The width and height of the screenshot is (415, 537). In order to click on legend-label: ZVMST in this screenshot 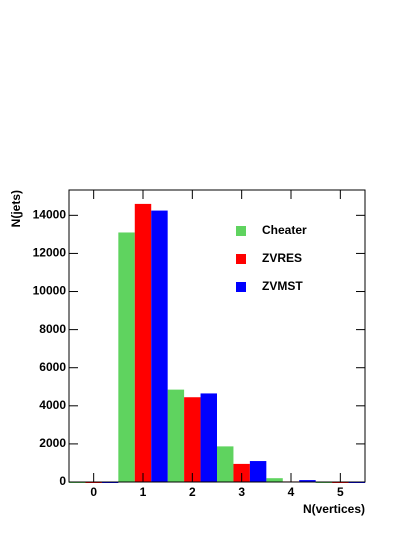, I will do `click(282, 286)`.